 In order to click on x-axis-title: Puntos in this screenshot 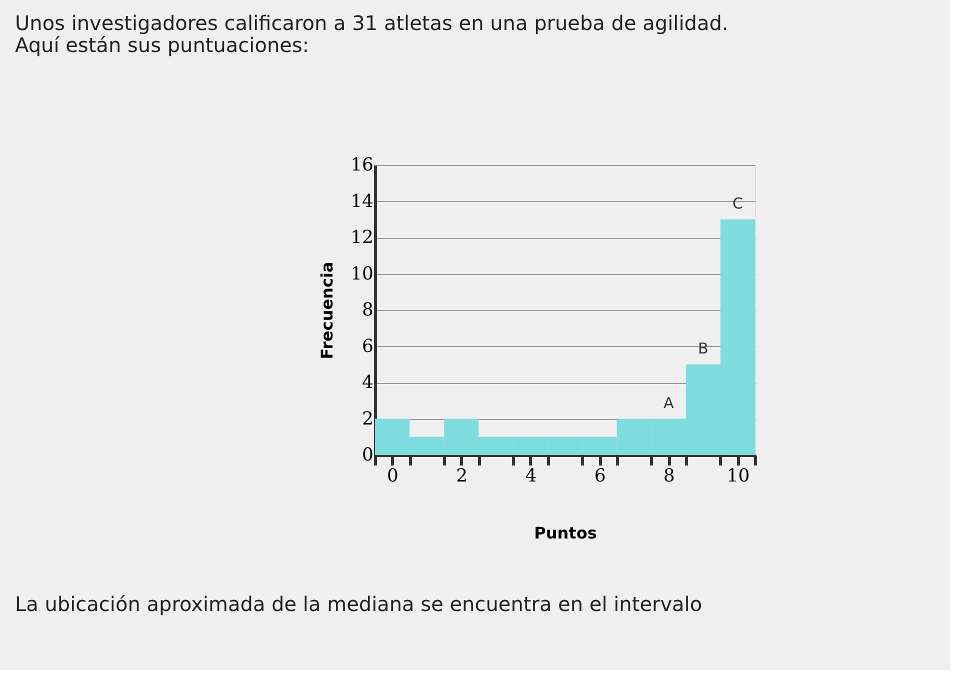, I will do `click(565, 533)`.